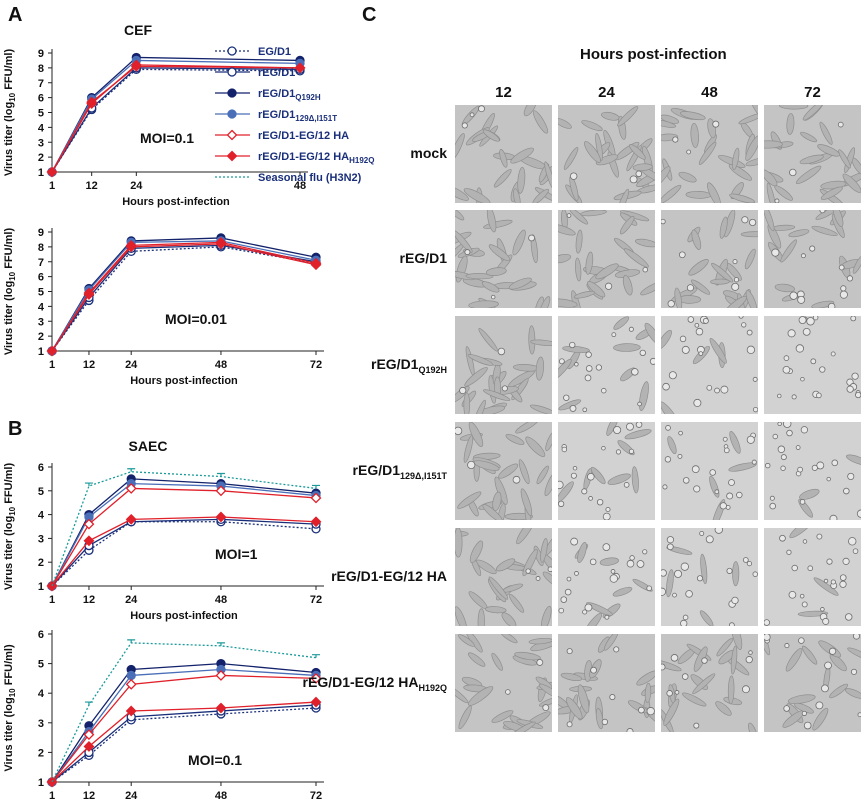 The width and height of the screenshot is (865, 800). I want to click on chart-A-bottom, so click(185, 292).